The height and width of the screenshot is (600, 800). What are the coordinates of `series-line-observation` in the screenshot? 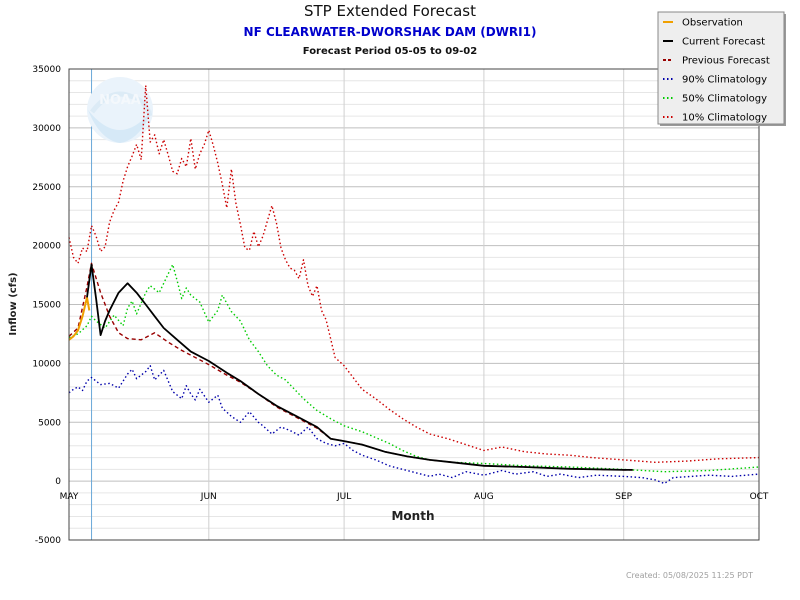 It's located at (79, 318).